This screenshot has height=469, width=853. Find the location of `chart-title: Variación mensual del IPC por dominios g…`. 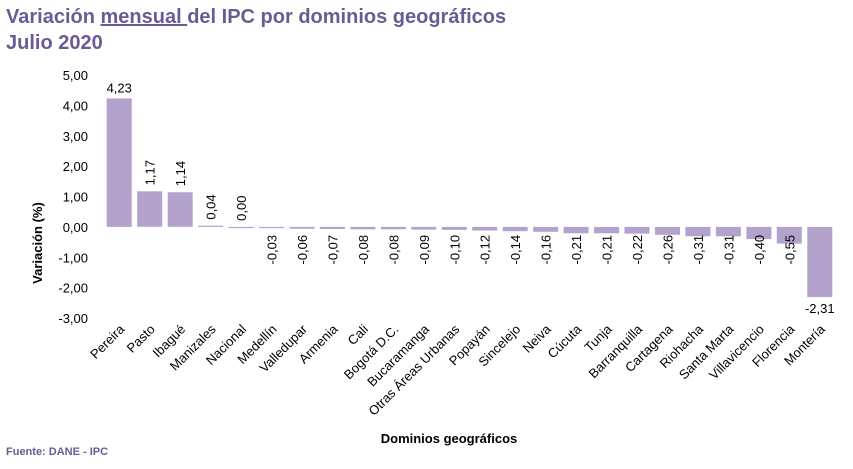

chart-title: Variación mensual del IPC por dominios g… is located at coordinates (256, 30).